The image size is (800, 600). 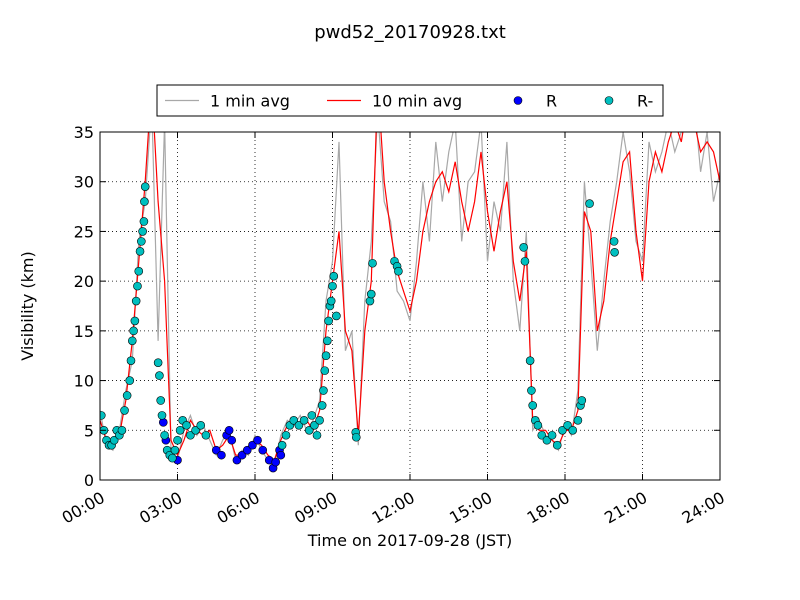 I want to click on y-tick-label: 15, so click(x=84, y=331).